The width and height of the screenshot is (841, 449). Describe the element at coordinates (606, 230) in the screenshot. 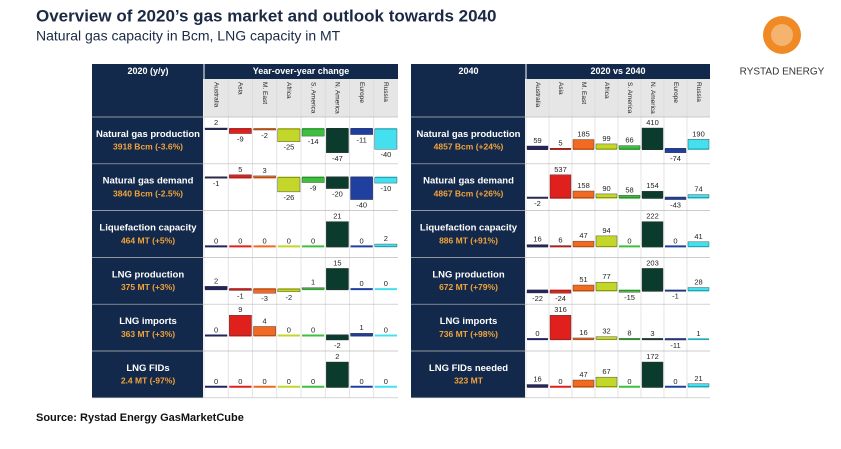

I see `value-label: 94` at that location.